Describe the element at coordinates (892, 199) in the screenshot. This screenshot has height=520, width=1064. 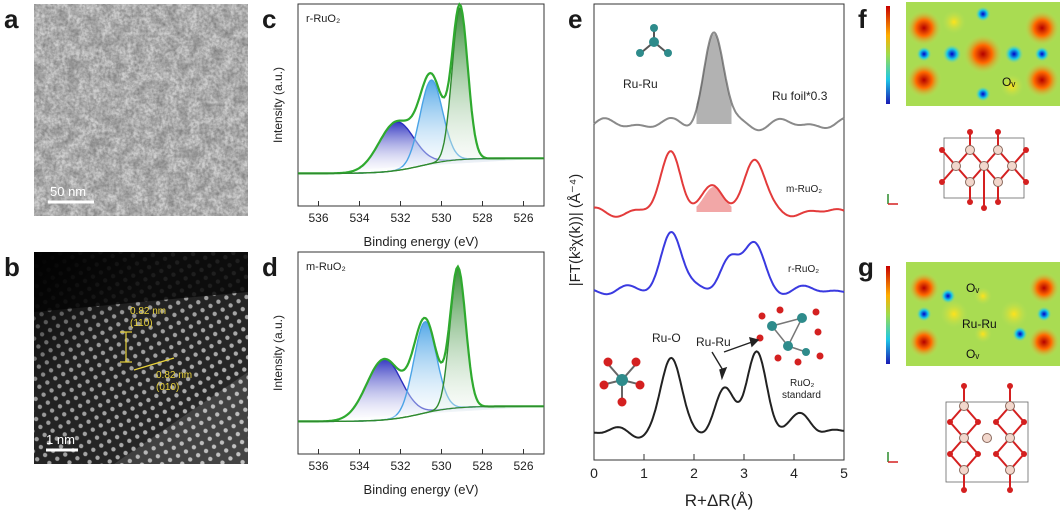
I see `axis-indicator-f` at that location.